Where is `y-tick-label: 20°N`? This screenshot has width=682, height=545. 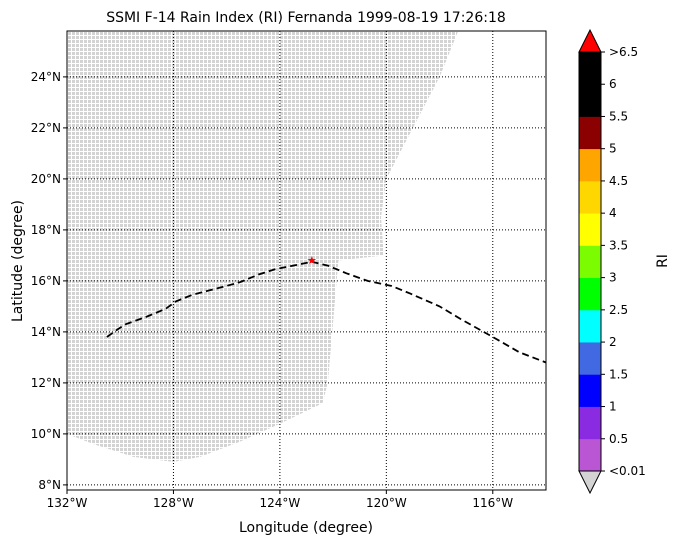
y-tick-label: 20°N is located at coordinates (46, 179).